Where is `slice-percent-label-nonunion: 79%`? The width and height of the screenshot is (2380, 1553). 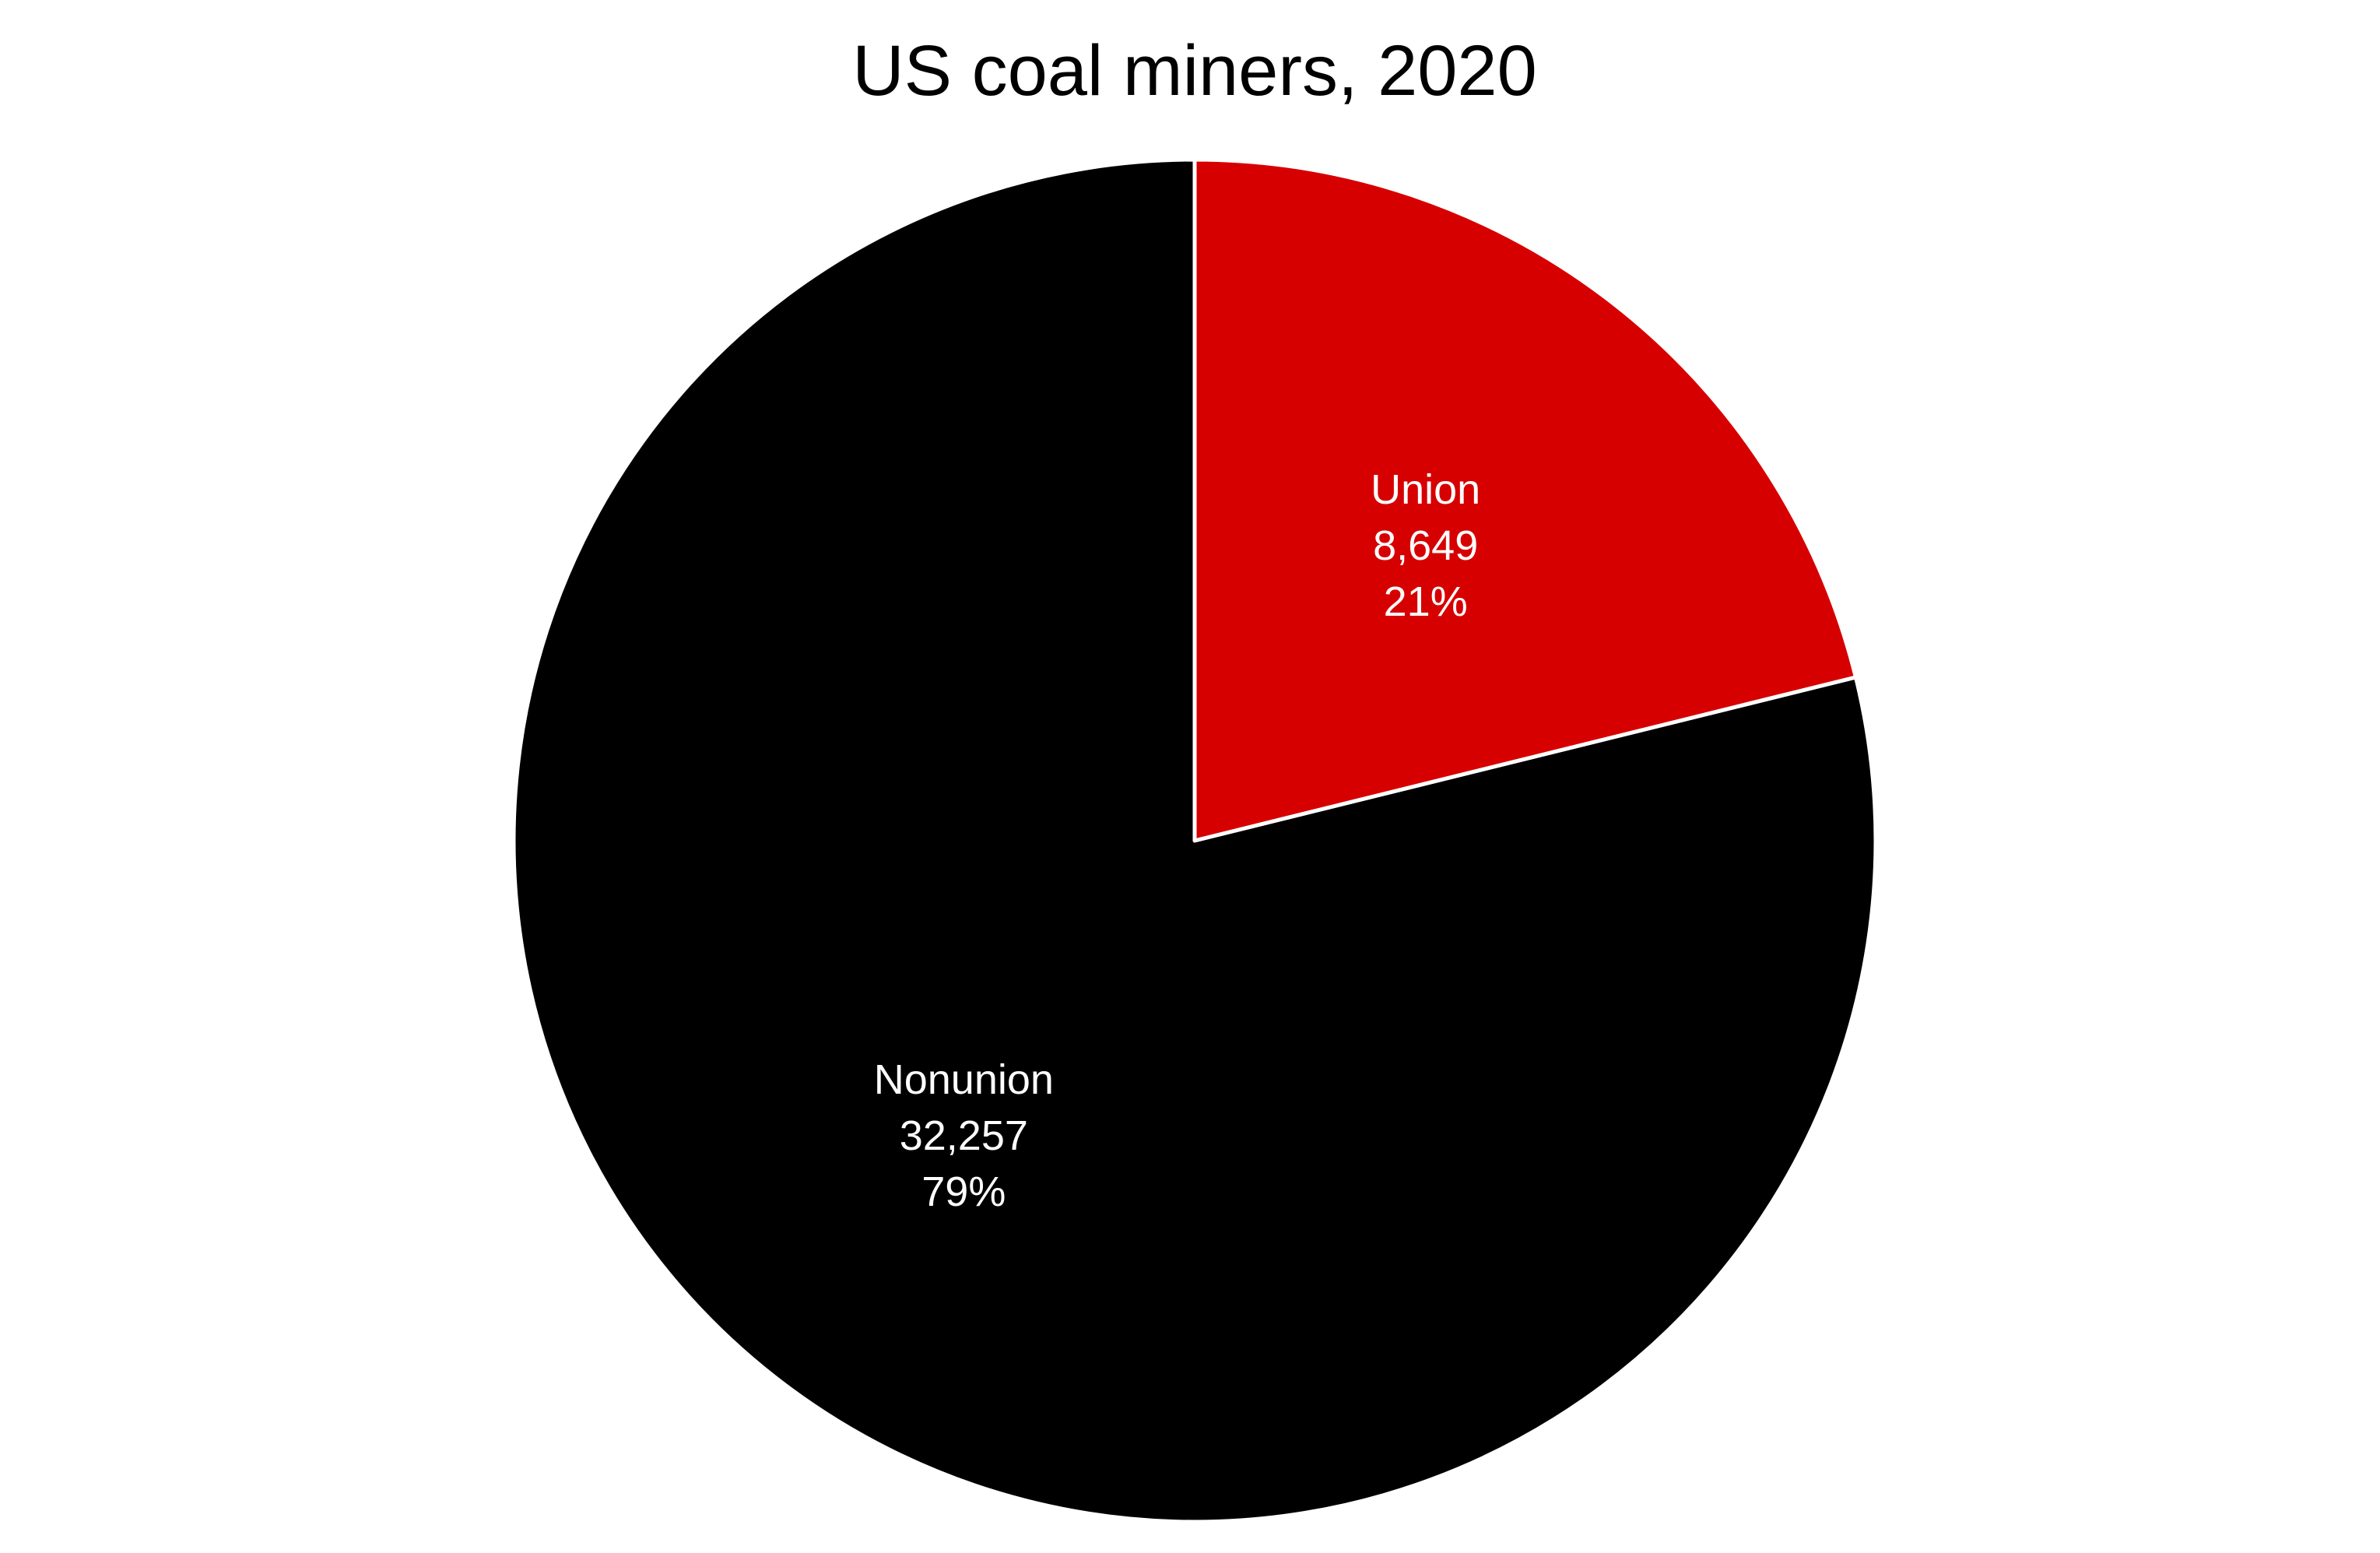 slice-percent-label-nonunion: 79% is located at coordinates (964, 1191).